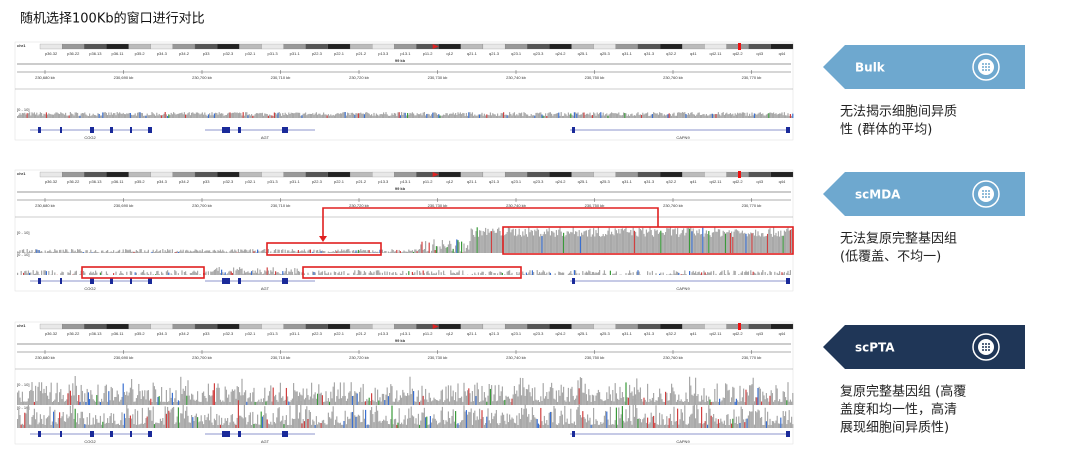  I want to click on highlight-box, so click(648, 240).